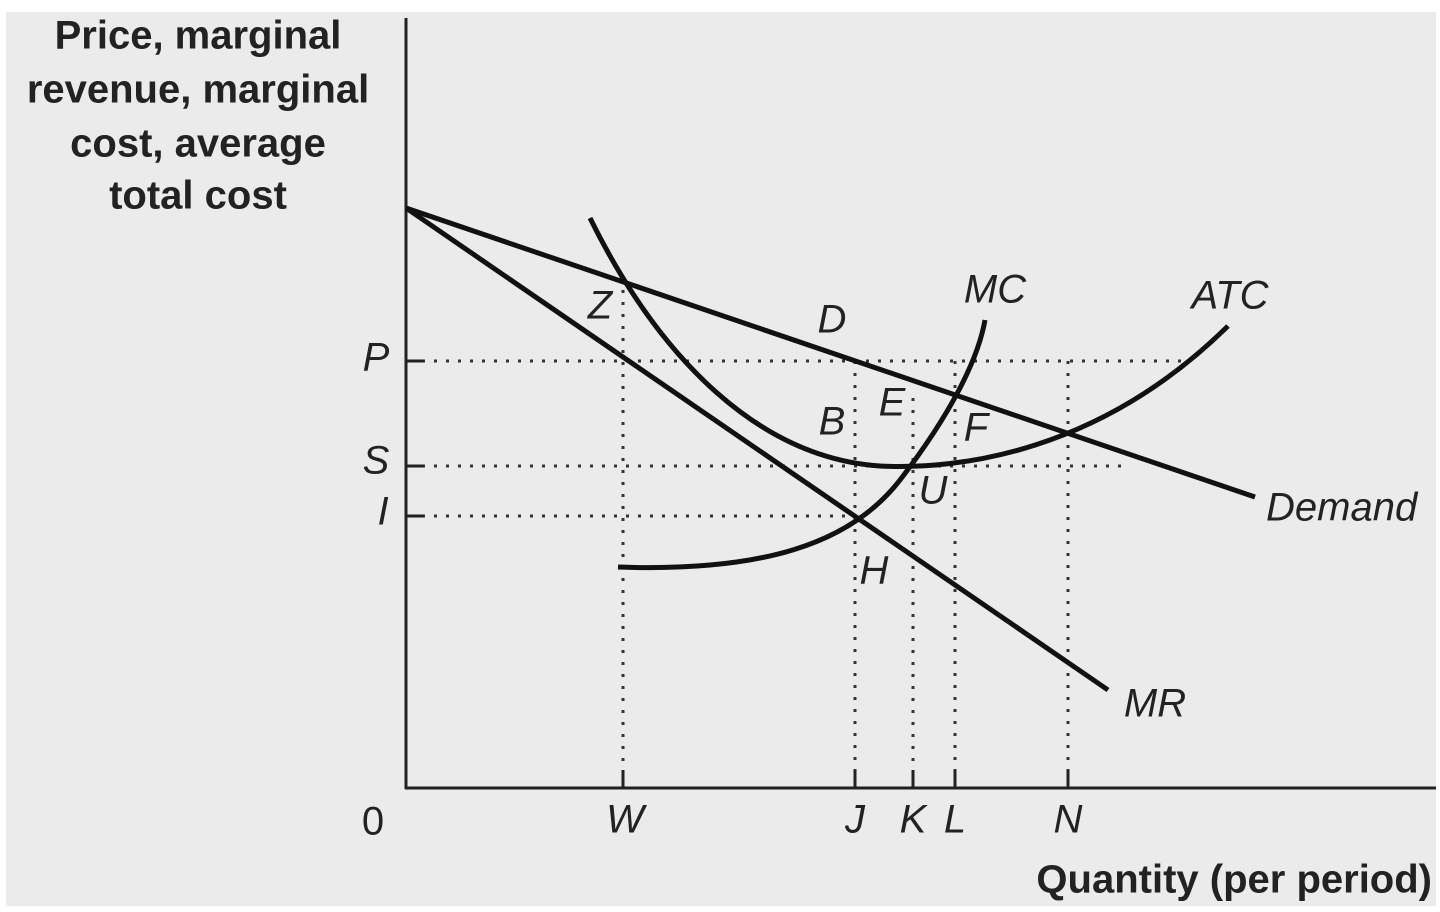  I want to click on origin-label: 0, so click(373, 822).